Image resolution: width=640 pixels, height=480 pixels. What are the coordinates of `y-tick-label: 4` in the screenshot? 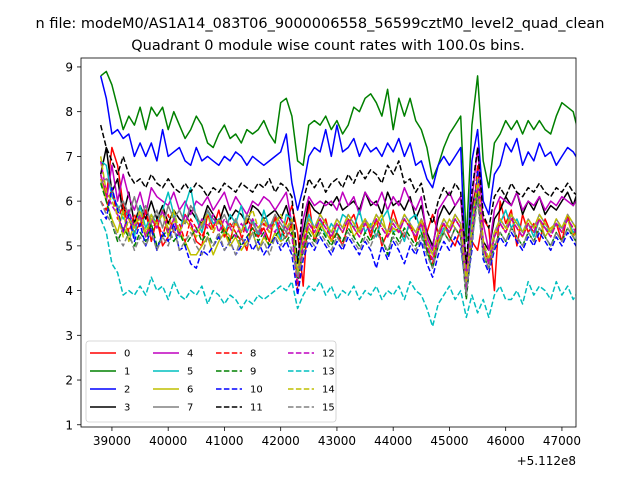 It's located at (69, 291).